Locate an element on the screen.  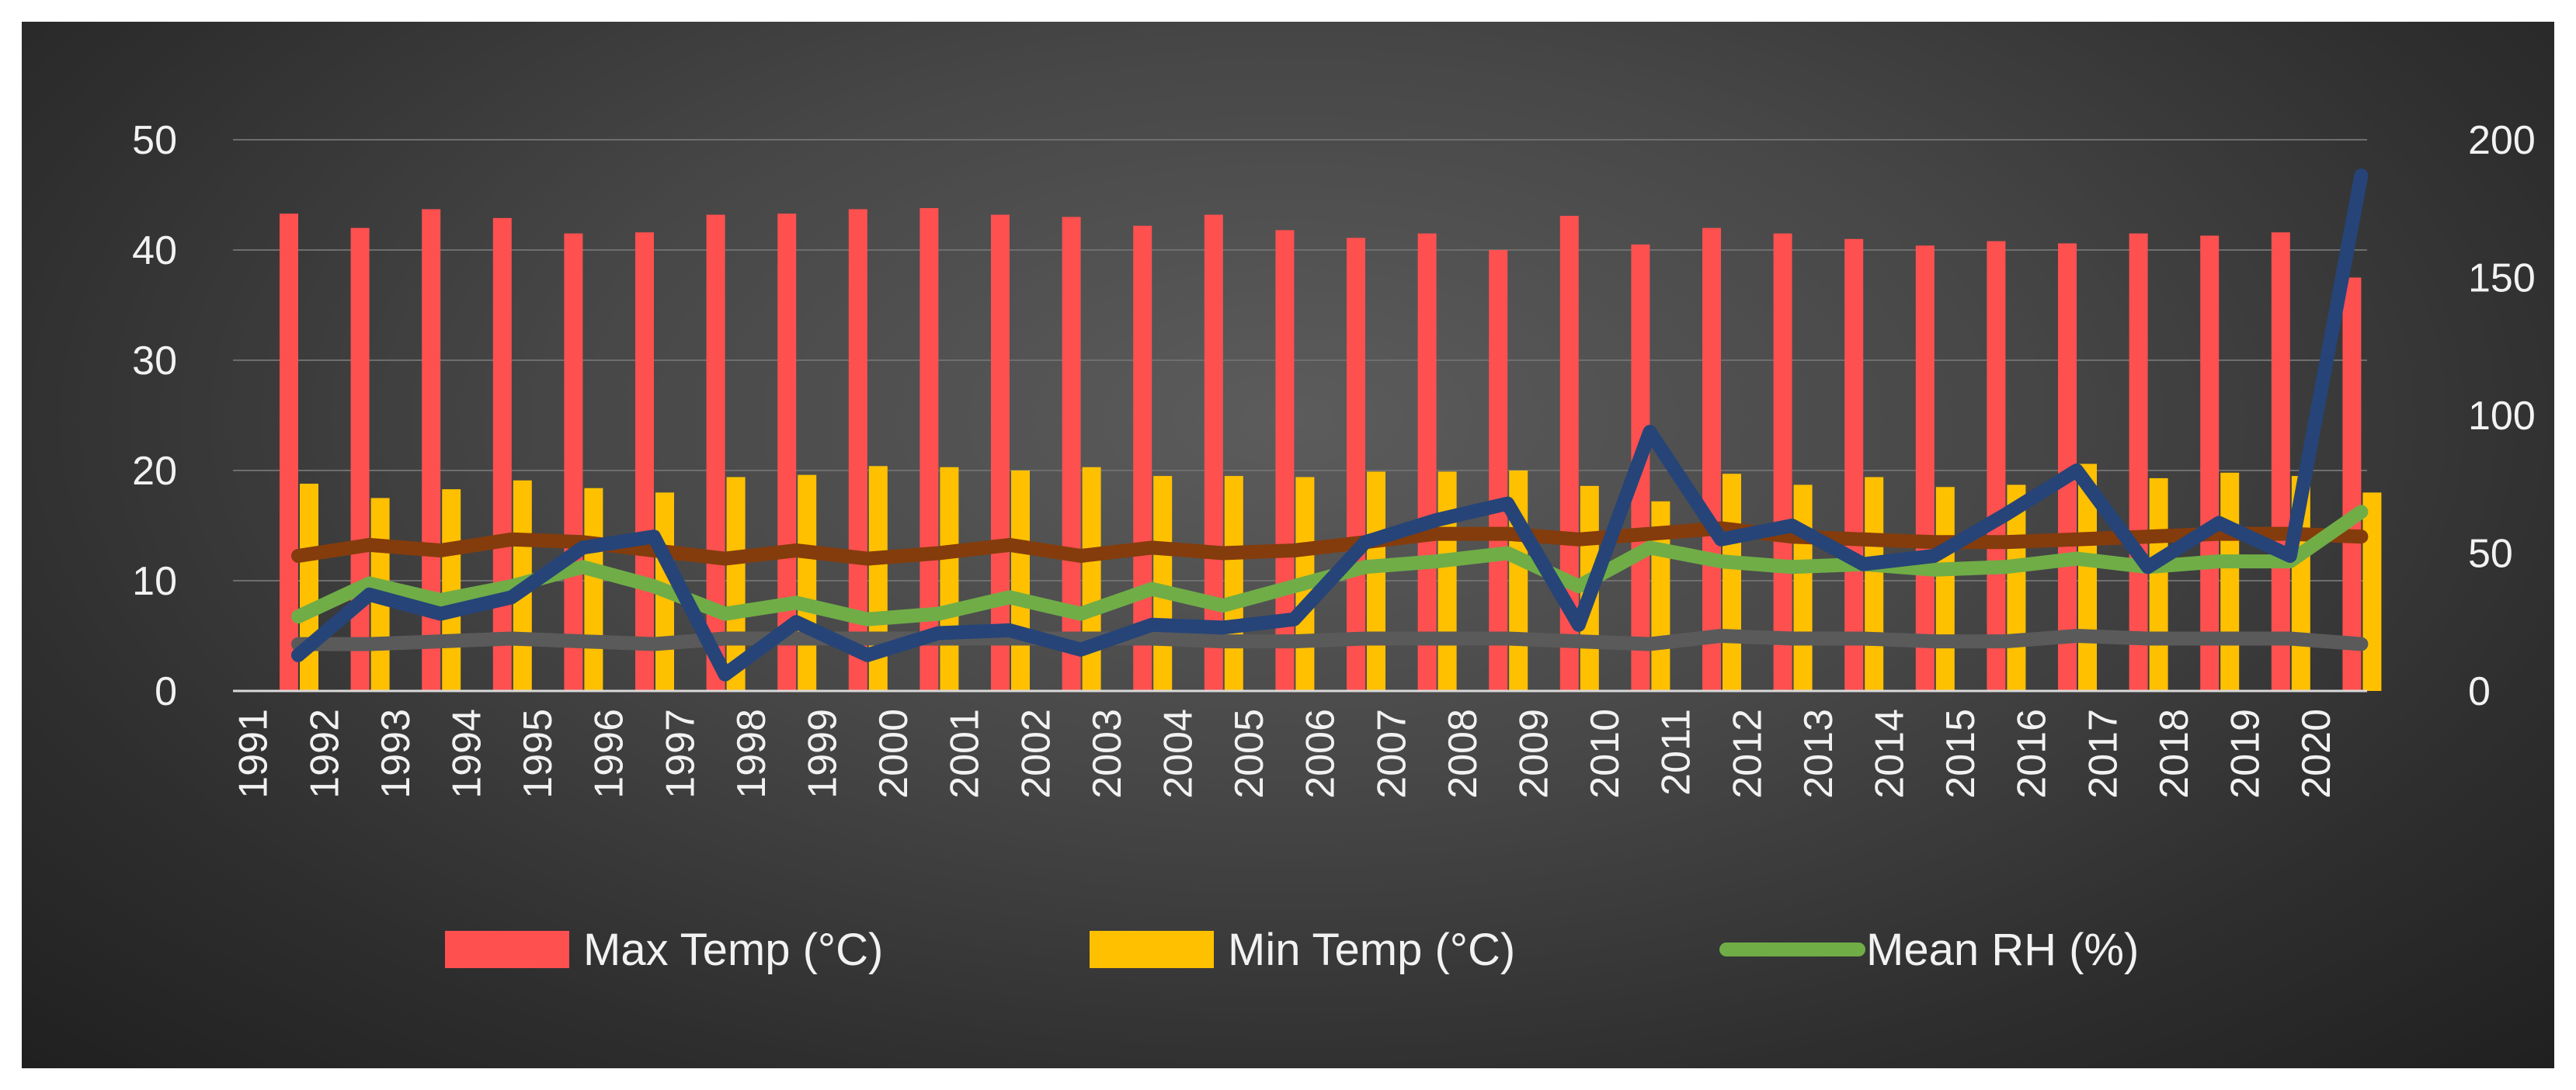
x-tick-label: 2010 is located at coordinates (1605, 754).